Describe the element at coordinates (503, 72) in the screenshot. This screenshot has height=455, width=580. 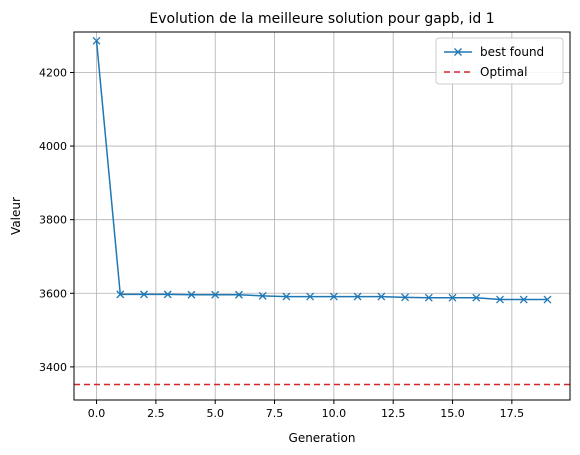
I see `legend-label-optimal: Optimal` at that location.